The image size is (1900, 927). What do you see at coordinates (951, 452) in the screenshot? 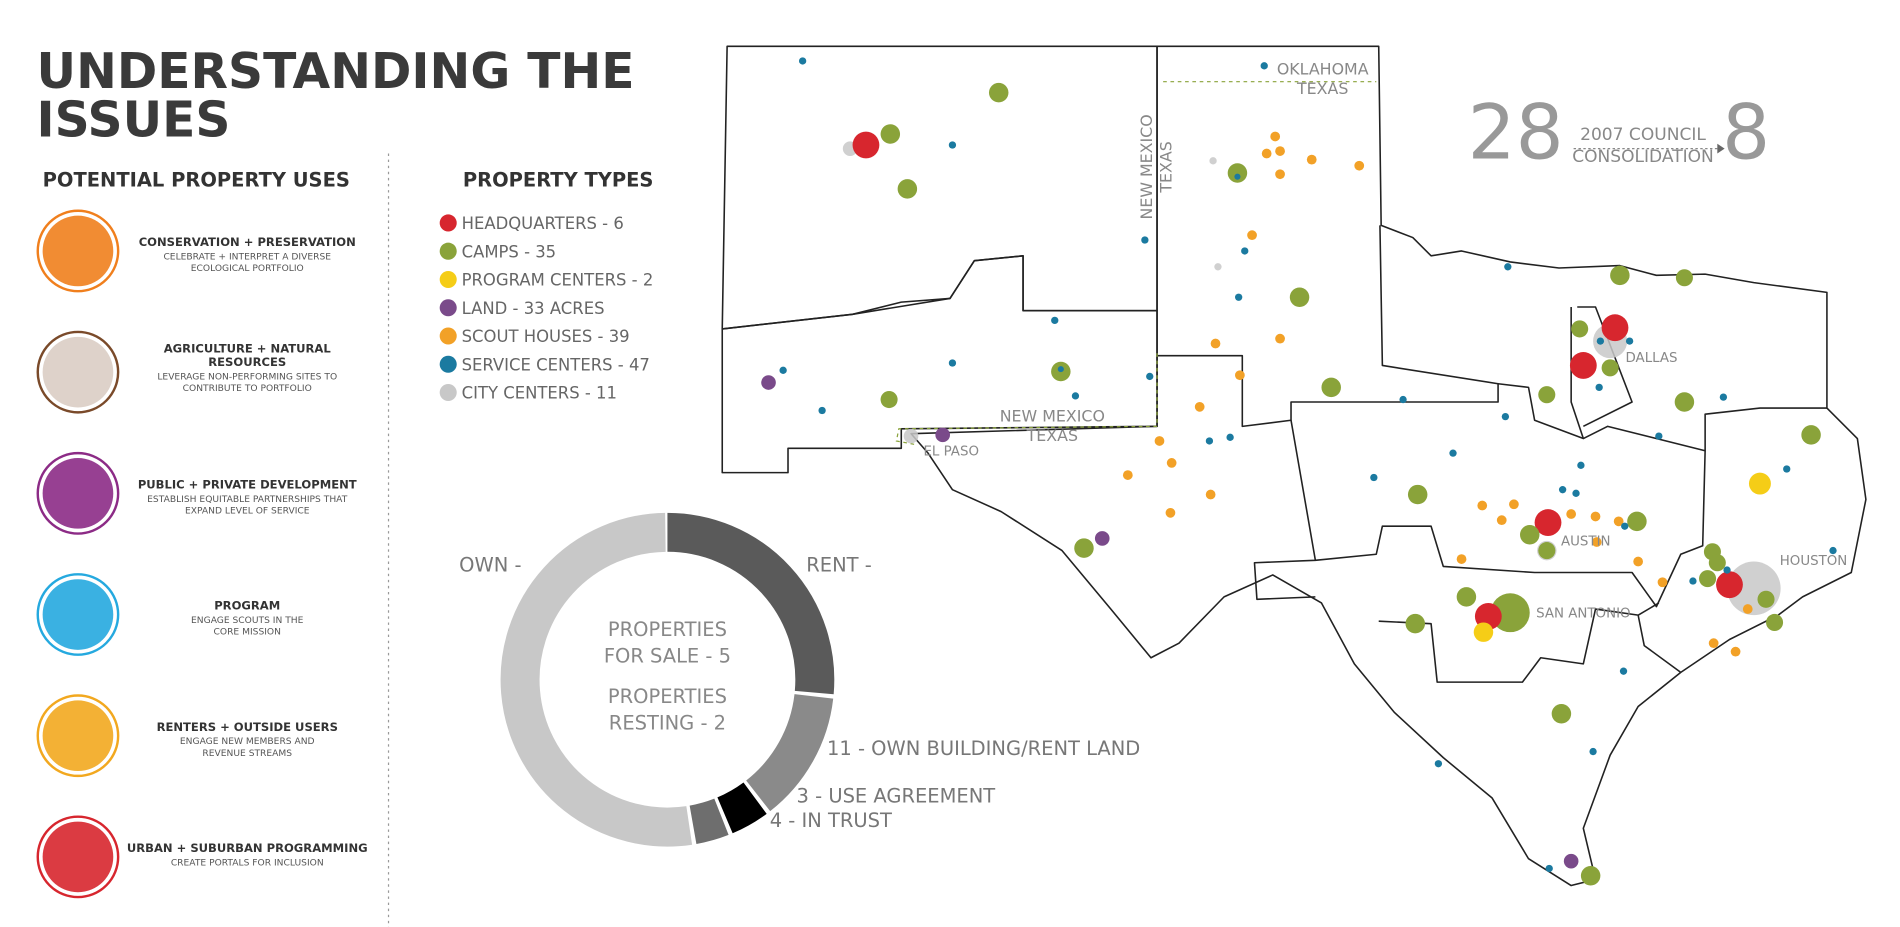
I see `map-label: EL PASO` at bounding box center [951, 452].